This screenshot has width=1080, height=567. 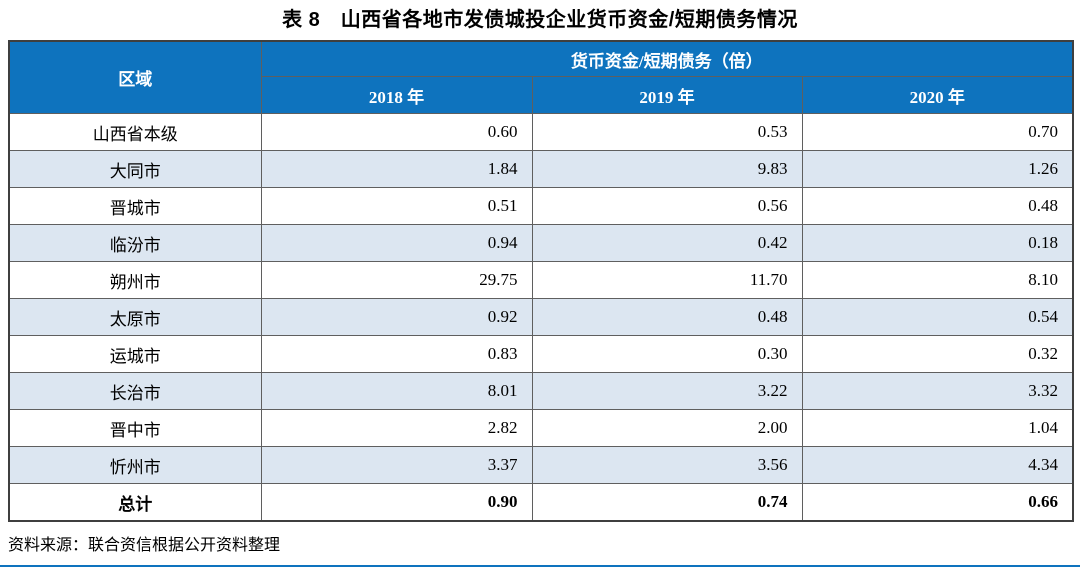 What do you see at coordinates (396, 317) in the screenshot?
I see `value-2018: 0.92` at bounding box center [396, 317].